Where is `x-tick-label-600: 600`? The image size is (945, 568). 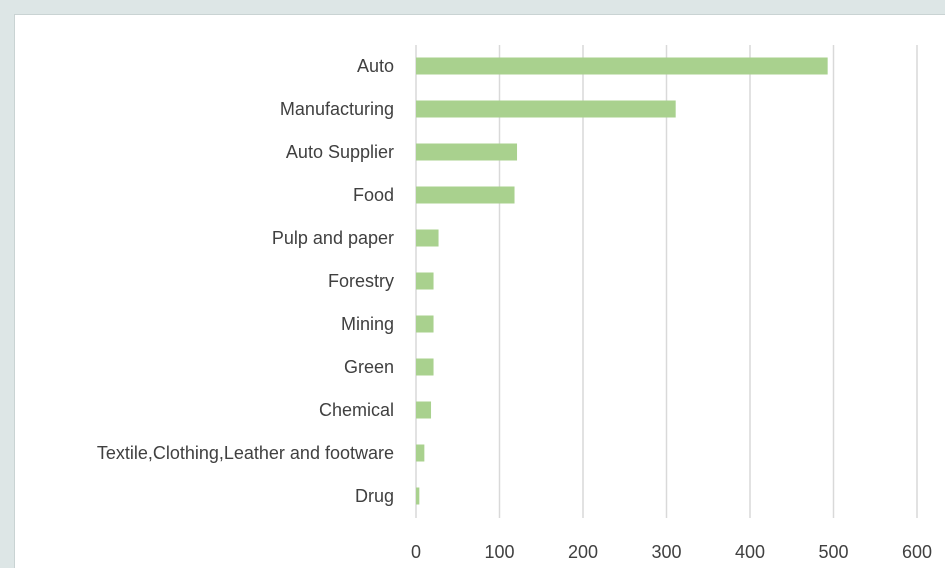 x-tick-label-600: 600 is located at coordinates (917, 552).